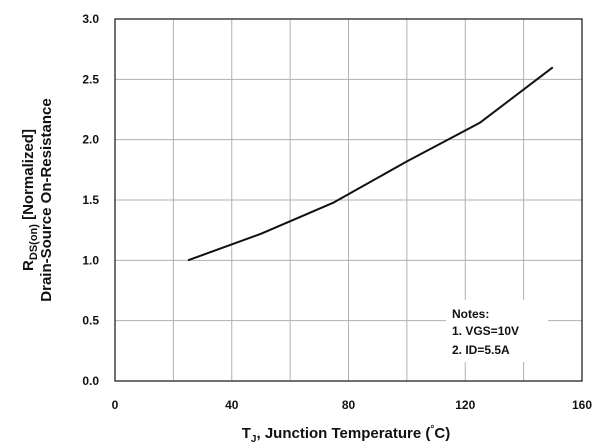 The height and width of the screenshot is (446, 596). What do you see at coordinates (582, 405) in the screenshot?
I see `x-tick-label: 160` at bounding box center [582, 405].